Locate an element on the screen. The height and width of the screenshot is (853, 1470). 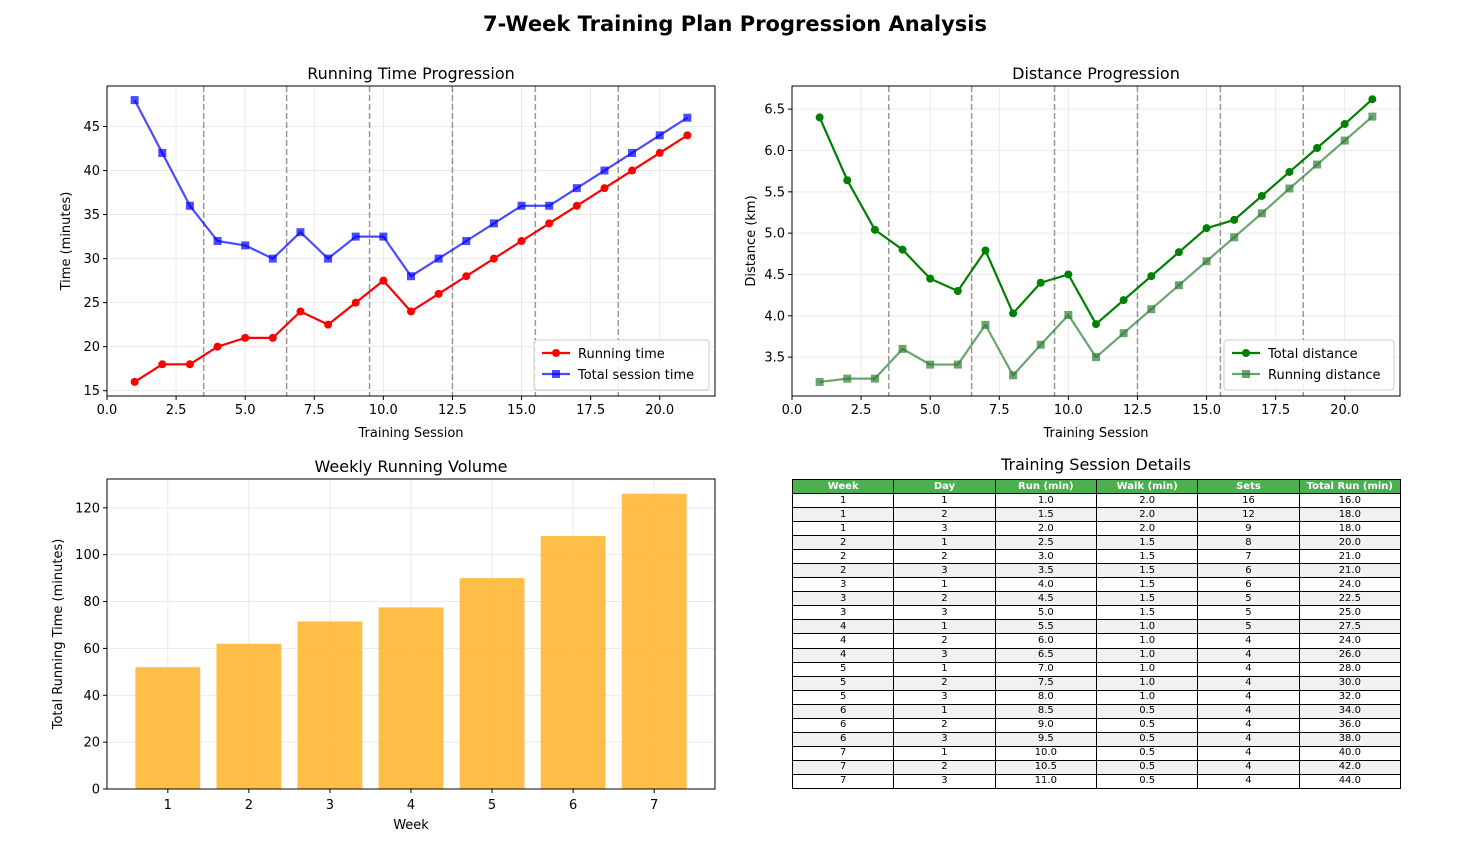
y-tick-label: 3.5 is located at coordinates (774, 358).